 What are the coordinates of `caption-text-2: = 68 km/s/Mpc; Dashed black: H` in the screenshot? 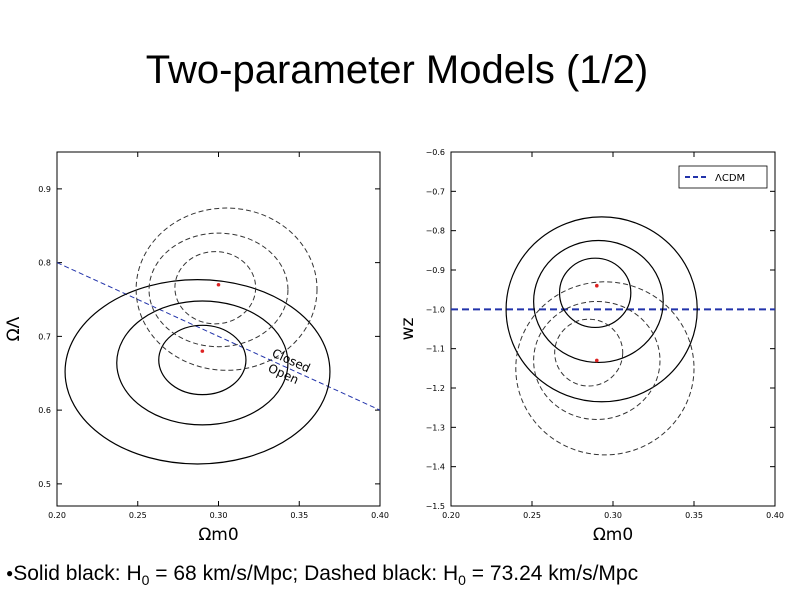 It's located at (304, 573).